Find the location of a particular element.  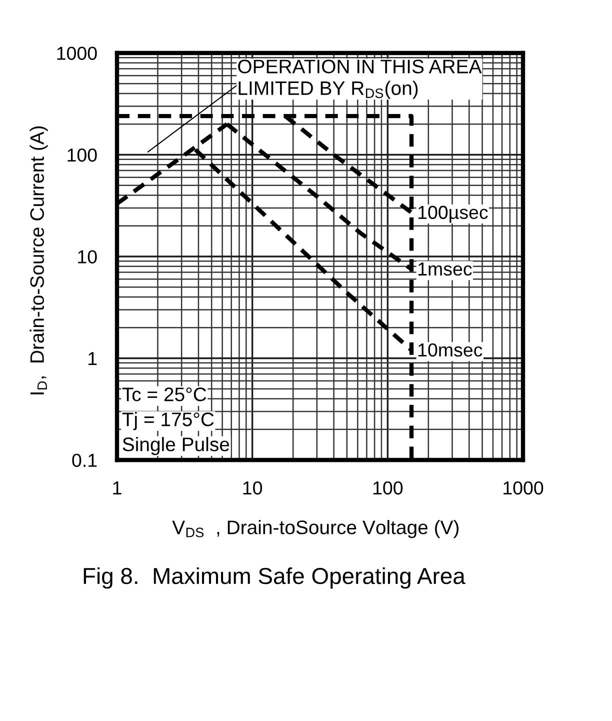

x-tick-label: 1000 is located at coordinates (524, 488).